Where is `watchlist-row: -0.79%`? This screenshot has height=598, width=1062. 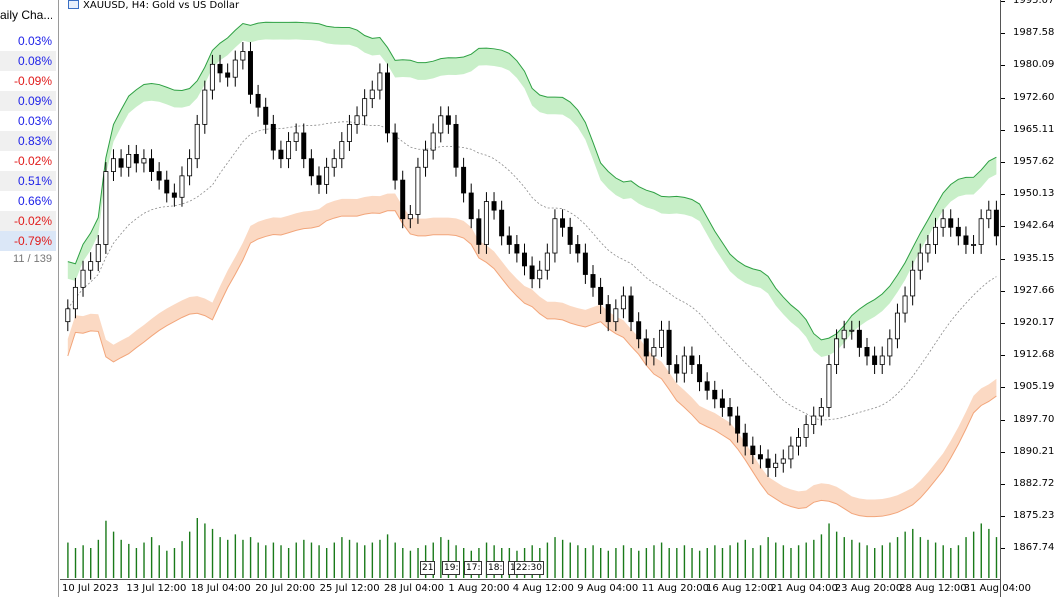 watchlist-row: -0.79% is located at coordinates (28, 241).